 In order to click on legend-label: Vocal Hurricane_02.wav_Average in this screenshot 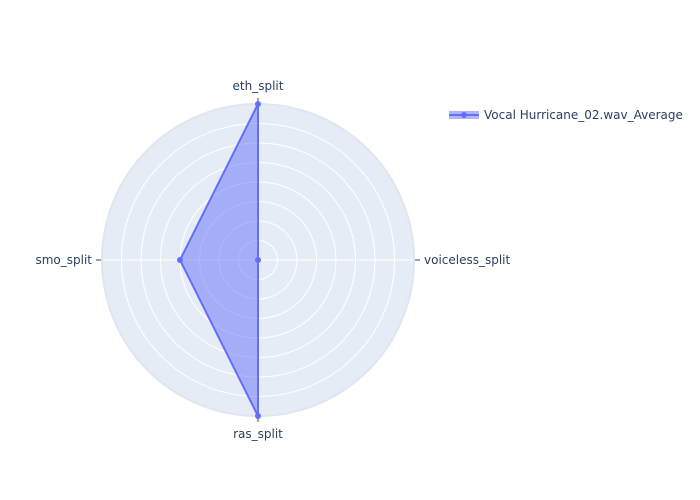, I will do `click(583, 115)`.